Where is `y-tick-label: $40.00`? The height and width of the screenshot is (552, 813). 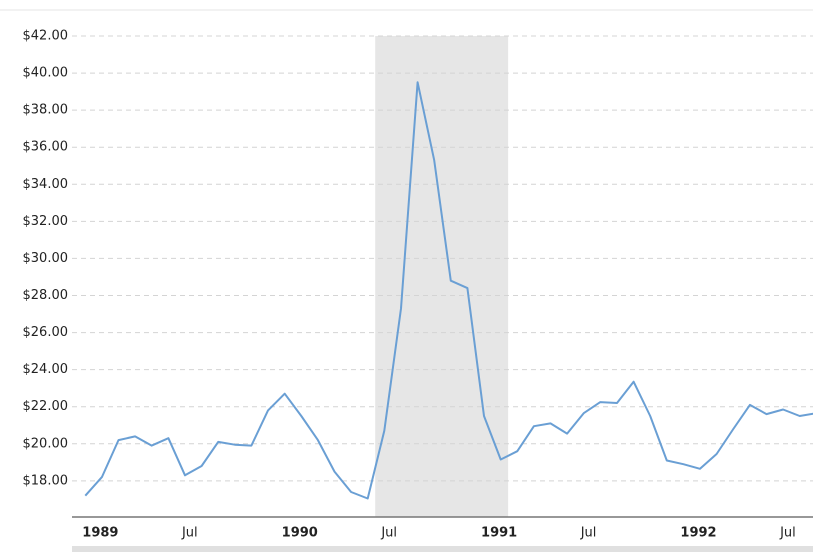
y-tick-label: $40.00 is located at coordinates (46, 73).